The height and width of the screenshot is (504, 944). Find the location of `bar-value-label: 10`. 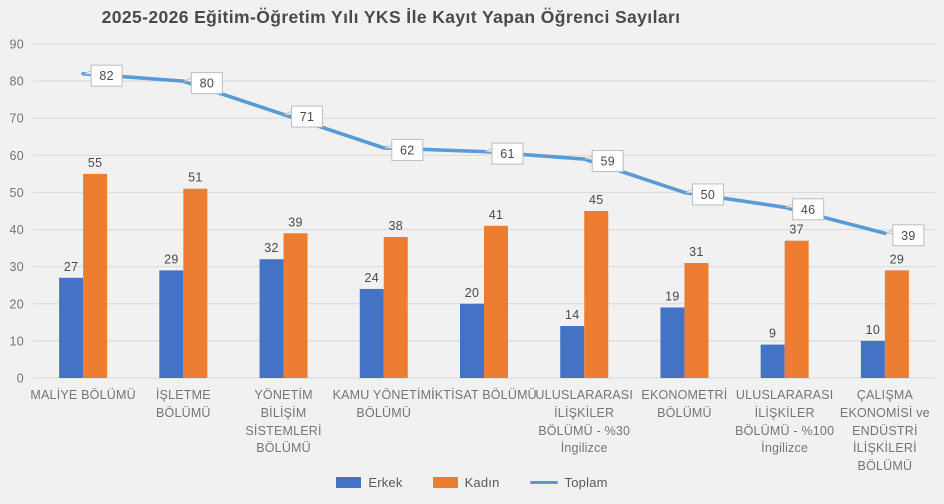

bar-value-label: 10 is located at coordinates (873, 330).